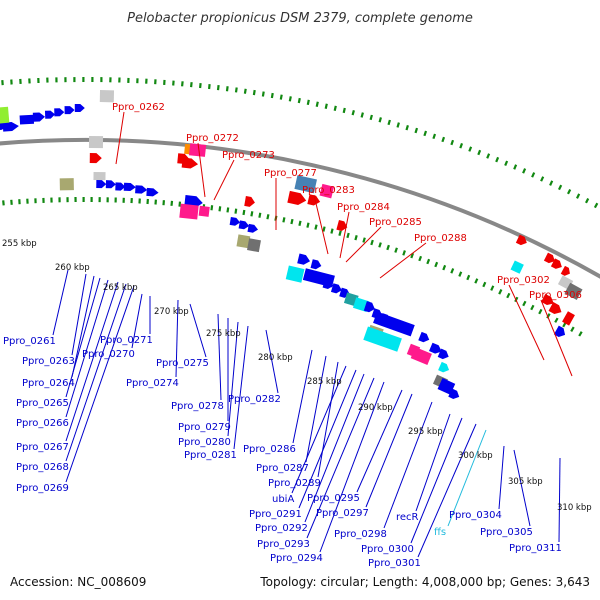  I want to click on gene-label: Ppro_0284, so click(363, 207).